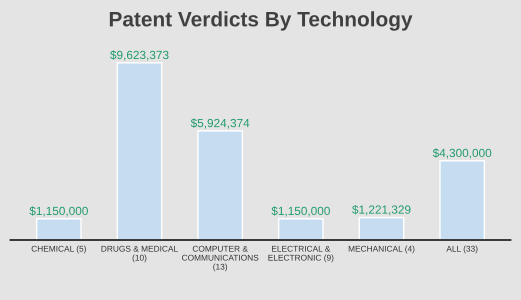  Describe the element at coordinates (261, 21) in the screenshot. I see `chart-title: Patent Verdicts By Technology` at that location.